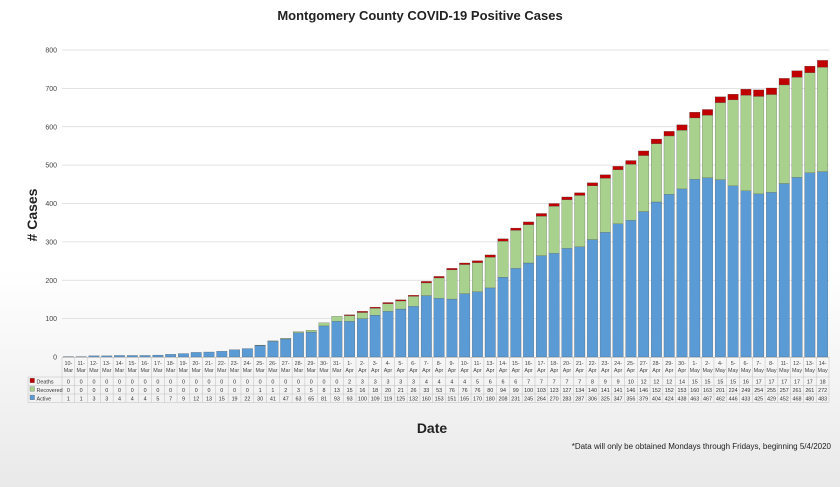 The width and height of the screenshot is (840, 487). I want to click on data-label-recovered: 140, so click(592, 391).